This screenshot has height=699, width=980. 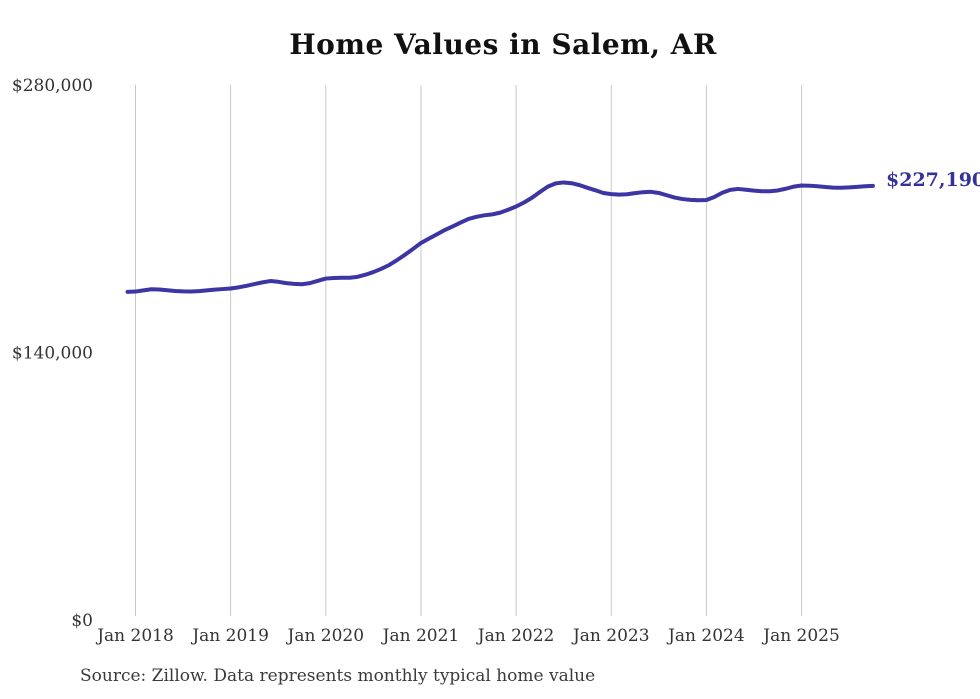 I want to click on x-axis-tick-label: Jan 2022, so click(x=515, y=636).